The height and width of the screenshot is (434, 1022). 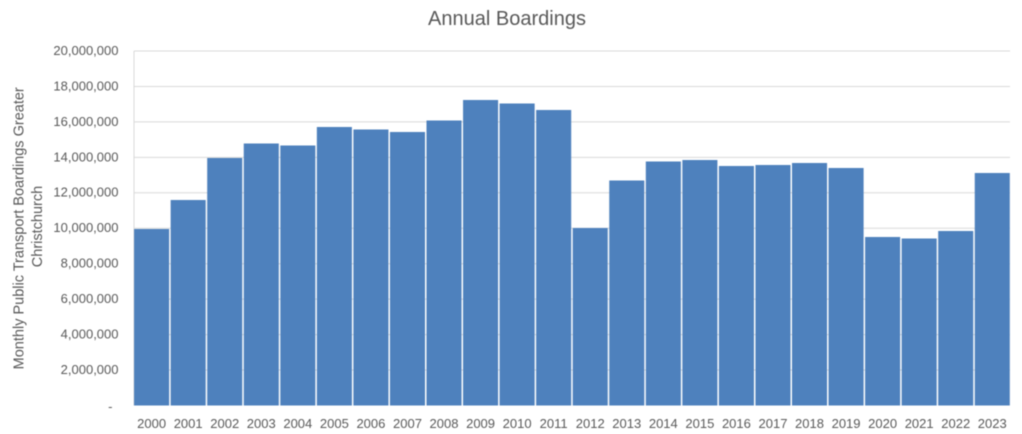 I want to click on svg-text: Annual Boardings, so click(x=507, y=19).